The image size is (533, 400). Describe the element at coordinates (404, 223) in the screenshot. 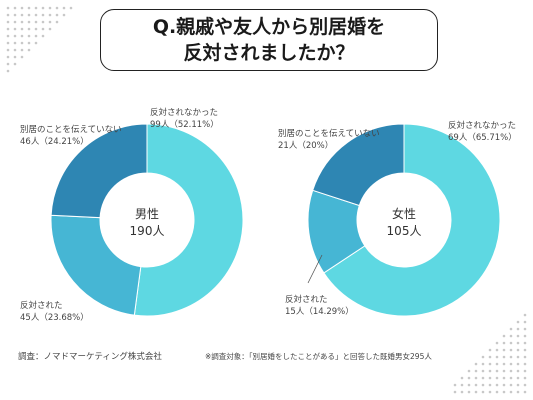

I see `female-center-label-group: 女性 105人` at that location.